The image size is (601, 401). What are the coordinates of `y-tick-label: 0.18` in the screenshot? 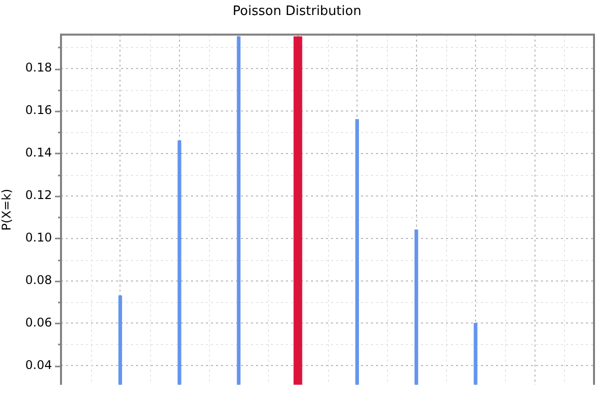 It's located at (38, 67).